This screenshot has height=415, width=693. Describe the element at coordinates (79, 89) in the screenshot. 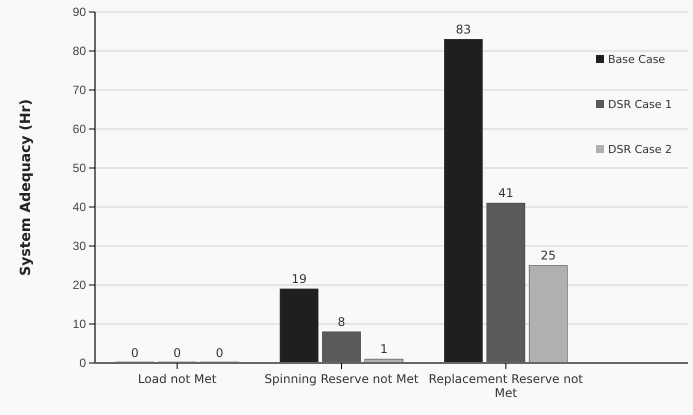

I see `y-tick-label: 70` at that location.